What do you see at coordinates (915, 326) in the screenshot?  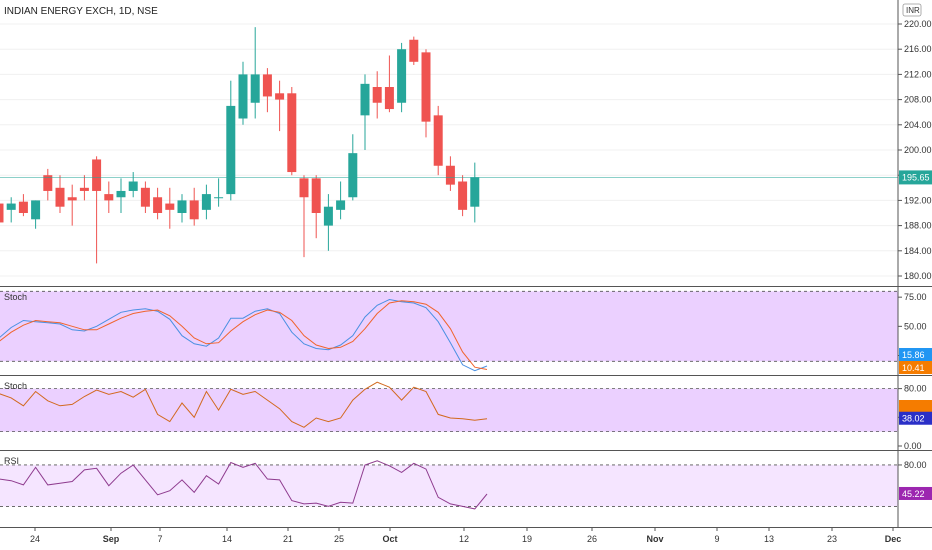 I see `y-tick-label: 50.00` at bounding box center [915, 326].